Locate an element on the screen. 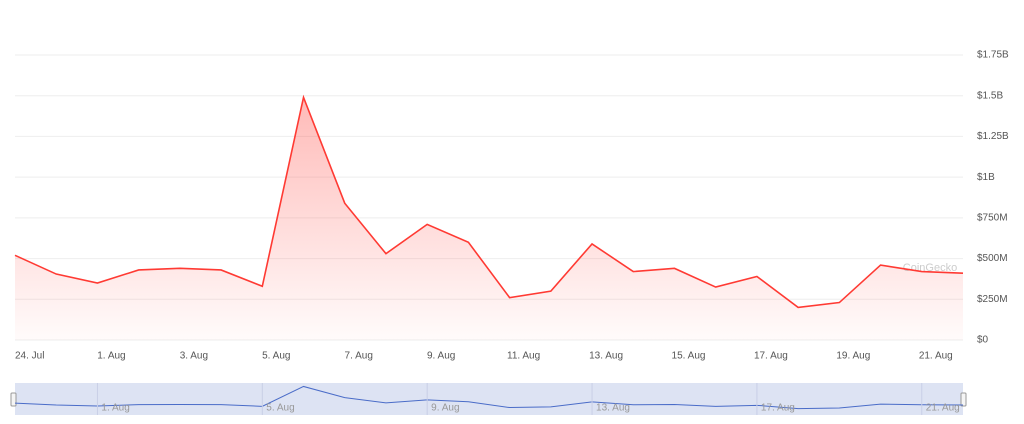 Image resolution: width=1024 pixels, height=424 pixels. x-tick-label: 21. Aug is located at coordinates (936, 356).